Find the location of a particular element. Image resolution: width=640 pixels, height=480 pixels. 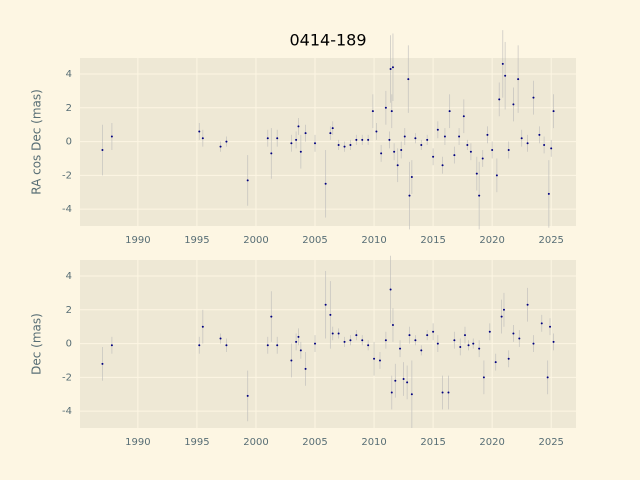

y-tick-label: 4 is located at coordinates (69, 276).